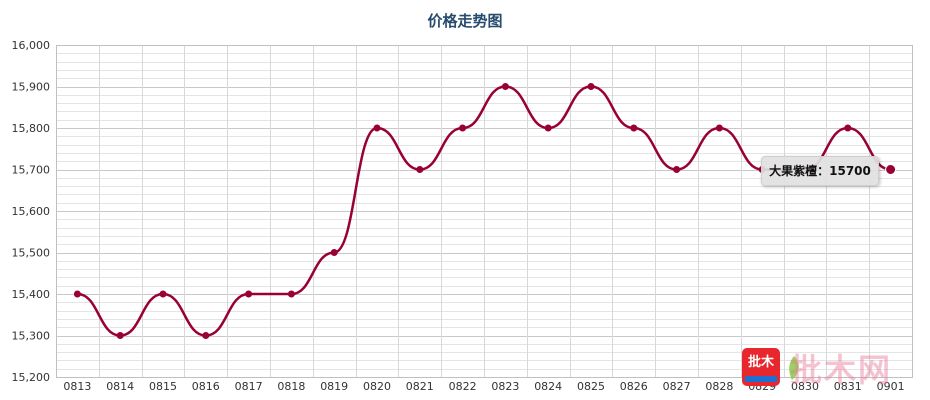 Image resolution: width=930 pixels, height=400 pixels. Describe the element at coordinates (794, 368) in the screenshot. I see `leaf-icon` at that location.